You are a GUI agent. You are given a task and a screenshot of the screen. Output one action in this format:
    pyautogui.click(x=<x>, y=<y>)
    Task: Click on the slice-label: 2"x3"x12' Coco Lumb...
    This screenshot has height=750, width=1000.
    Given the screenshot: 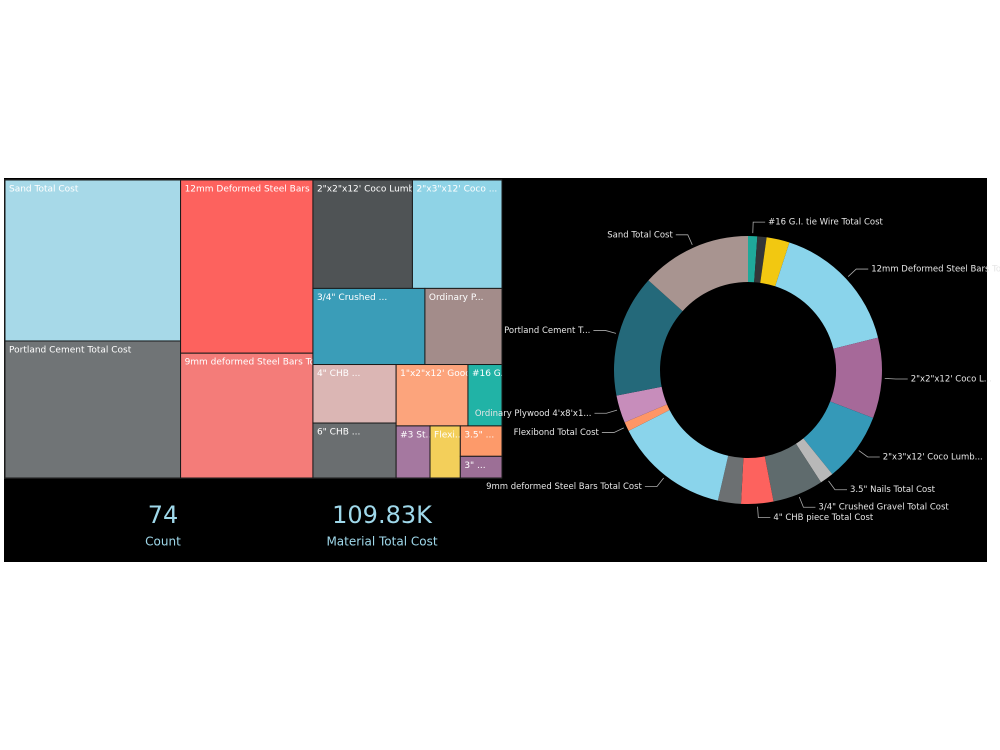 What is the action you would take?
    pyautogui.click(x=933, y=458)
    